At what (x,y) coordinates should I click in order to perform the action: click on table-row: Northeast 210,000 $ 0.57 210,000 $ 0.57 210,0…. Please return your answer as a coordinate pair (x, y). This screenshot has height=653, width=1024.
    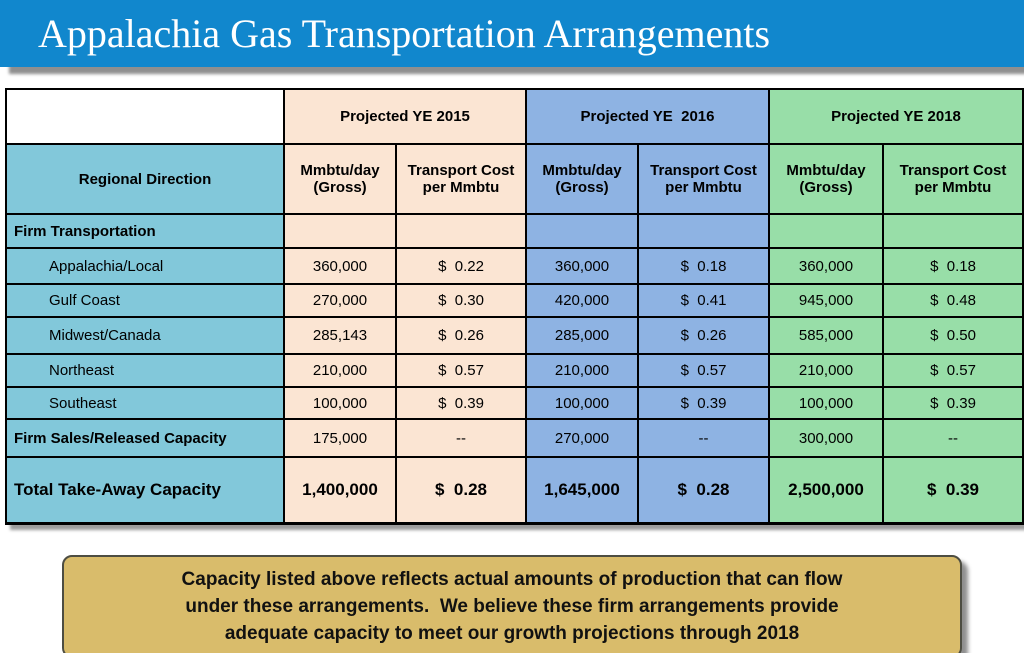
    Looking at the image, I should click on (514, 370).